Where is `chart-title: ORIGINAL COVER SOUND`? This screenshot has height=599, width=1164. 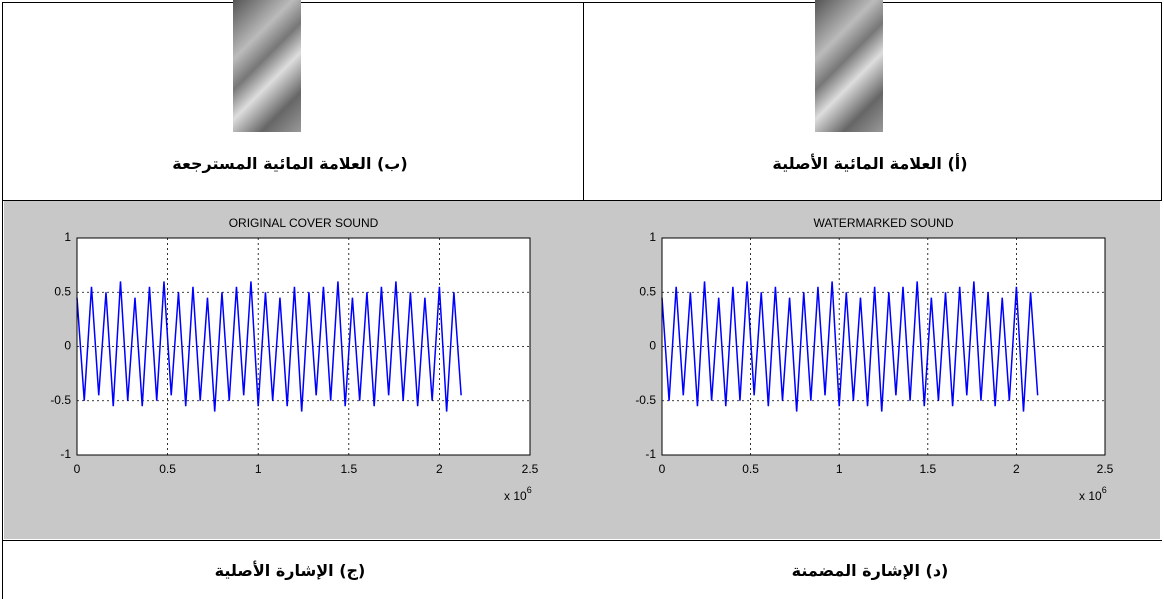
chart-title: ORIGINAL COVER SOUND is located at coordinates (304, 223).